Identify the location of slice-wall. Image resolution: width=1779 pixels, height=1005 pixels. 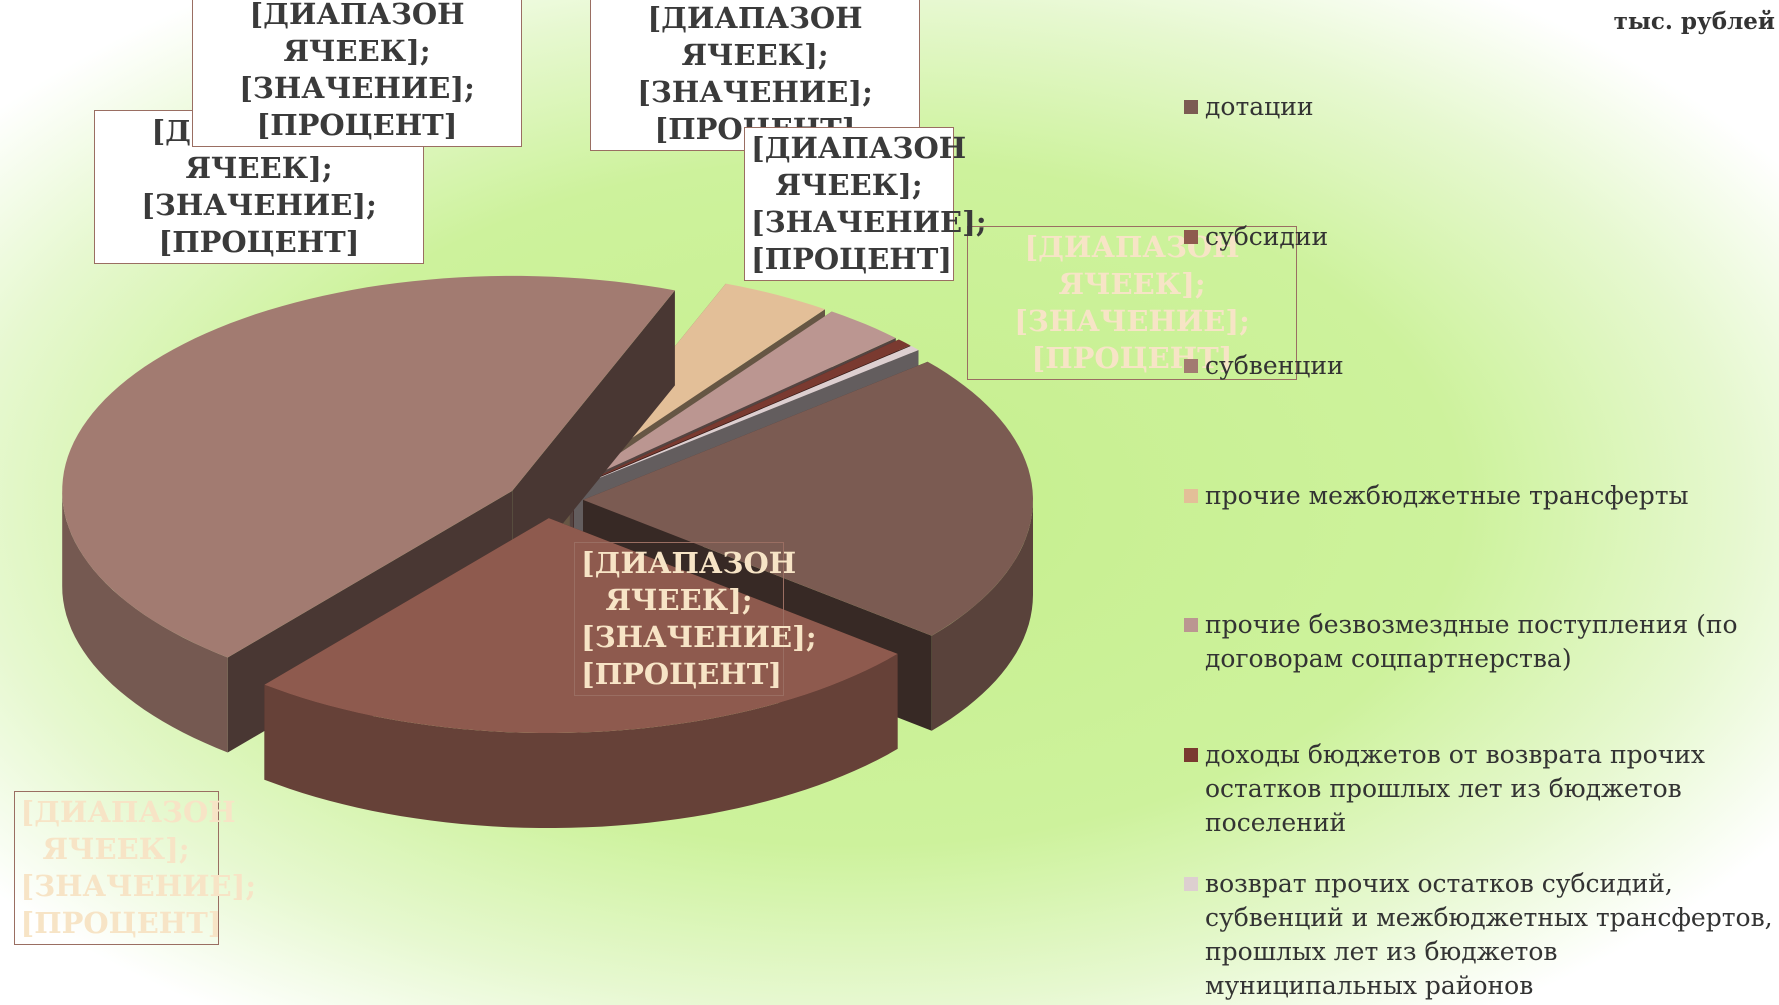
(593, 438).